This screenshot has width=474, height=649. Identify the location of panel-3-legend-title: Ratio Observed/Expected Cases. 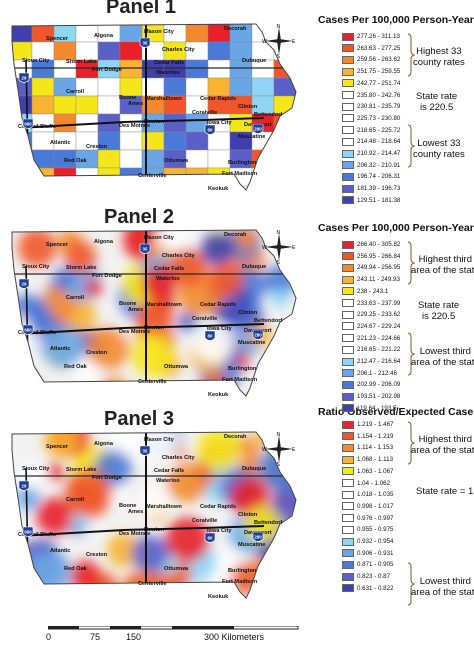
(396, 412).